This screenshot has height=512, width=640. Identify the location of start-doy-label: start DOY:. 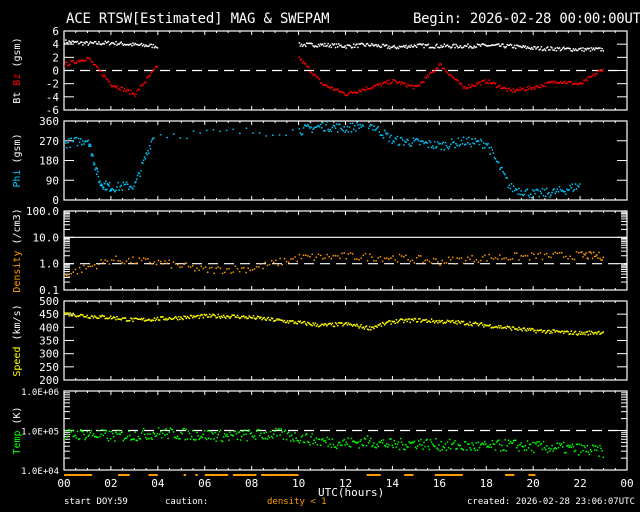
(91, 502).